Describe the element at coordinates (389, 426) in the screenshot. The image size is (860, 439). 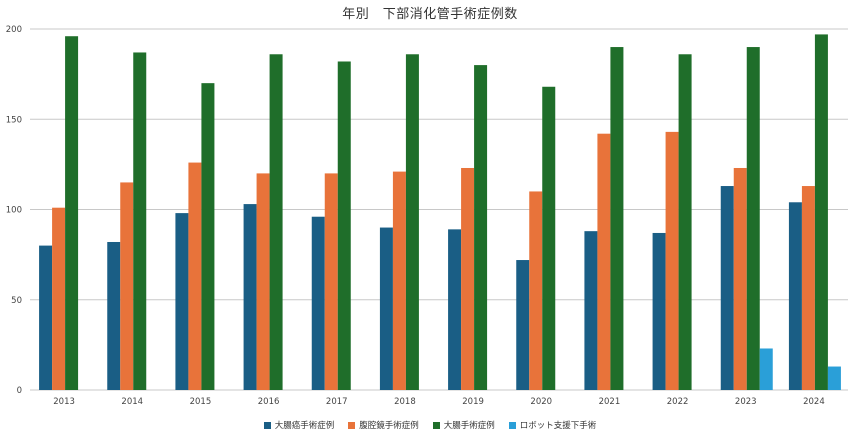
I see `legend-label: 腹腔鏡手術症例` at that location.